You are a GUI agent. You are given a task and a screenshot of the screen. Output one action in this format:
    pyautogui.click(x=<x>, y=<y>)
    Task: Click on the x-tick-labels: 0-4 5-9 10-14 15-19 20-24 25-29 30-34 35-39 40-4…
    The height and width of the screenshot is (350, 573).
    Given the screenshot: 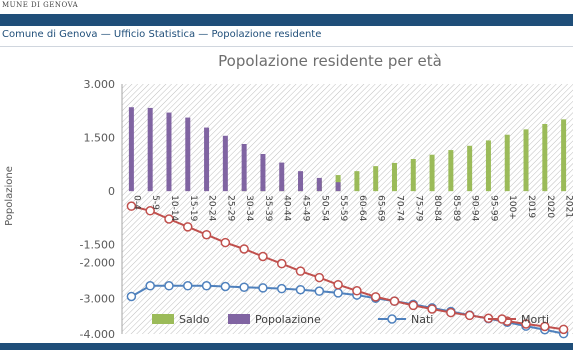 What is the action you would take?
    pyautogui.click(x=352, y=208)
    